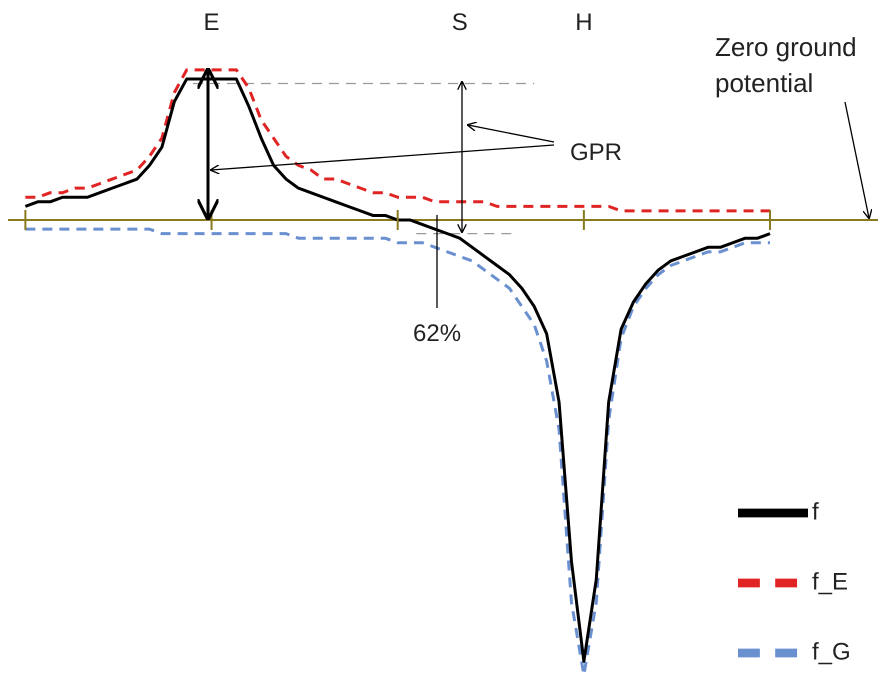 This screenshot has height=682, width=882. I want to click on annotation: 62%, so click(437, 333).